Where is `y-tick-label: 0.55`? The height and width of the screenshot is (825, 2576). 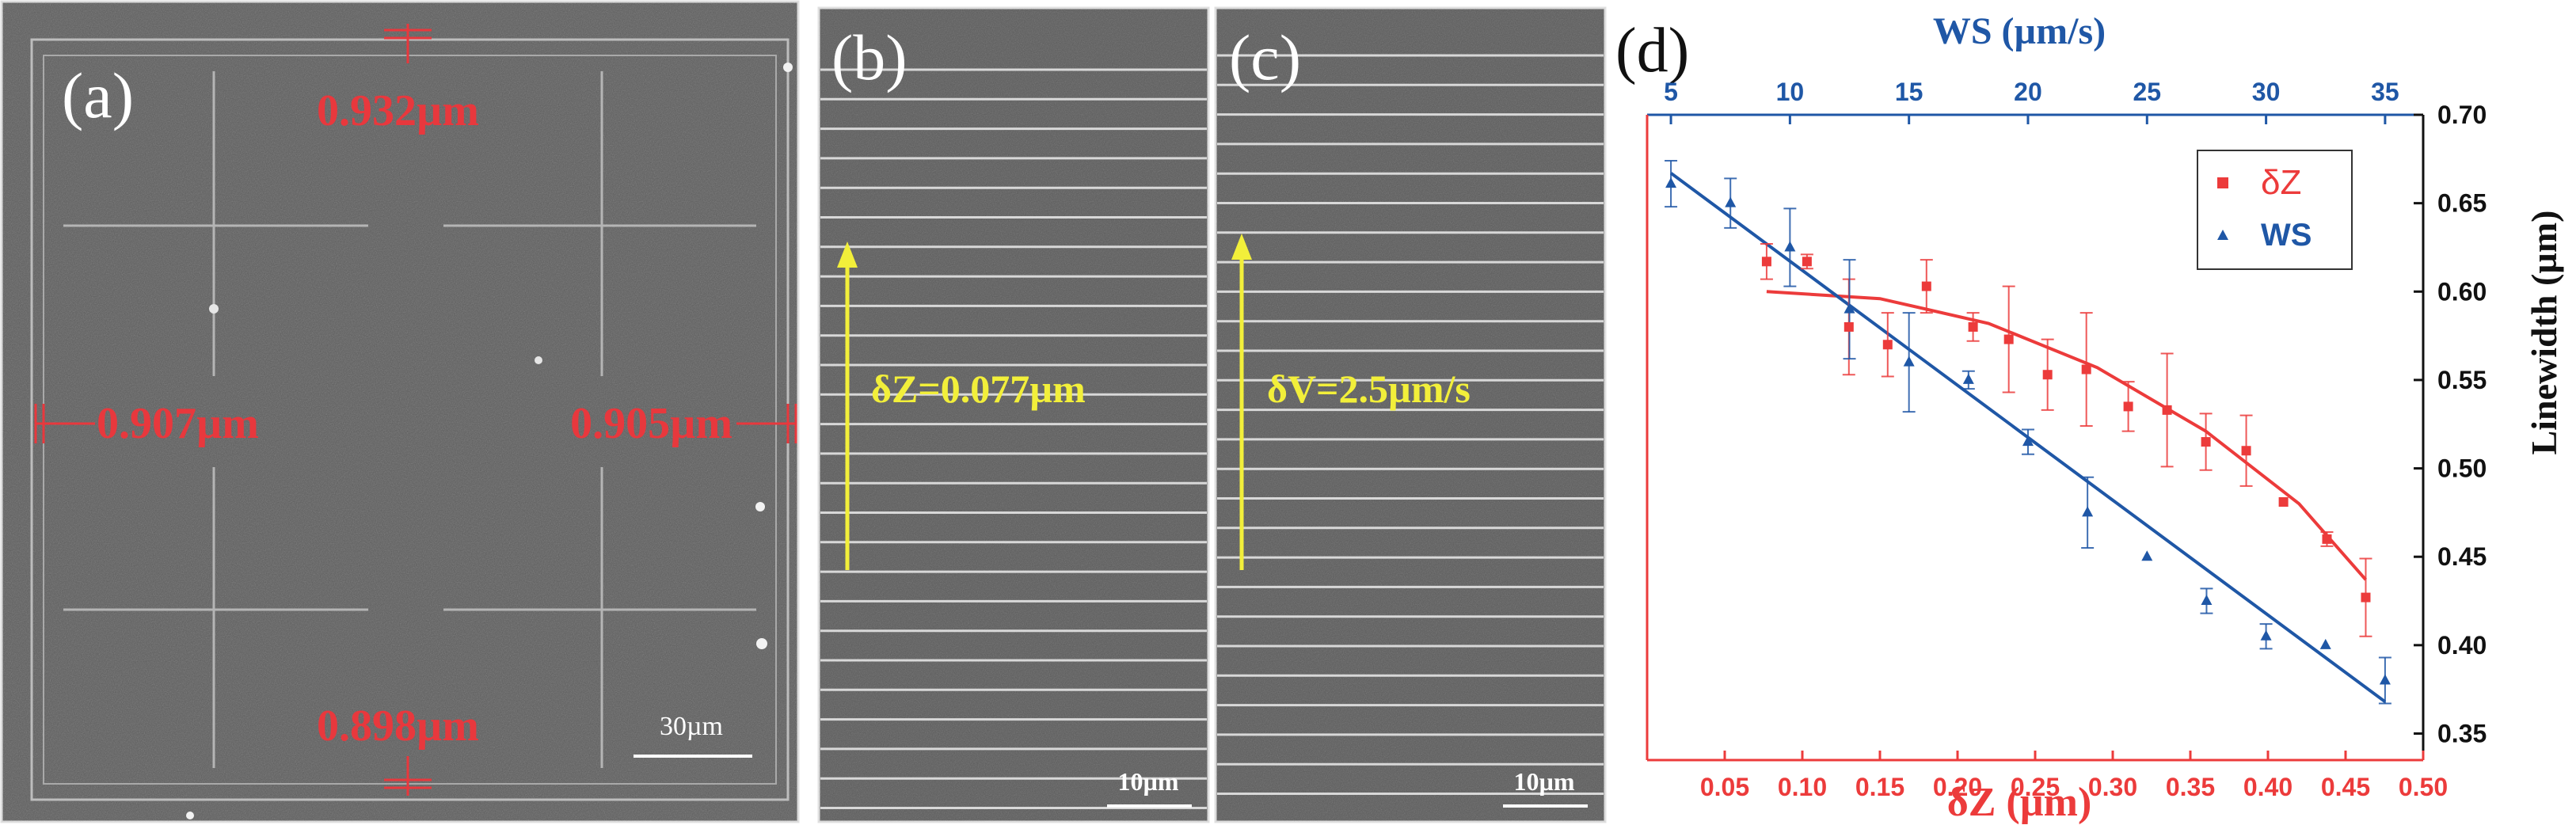
y-tick-label: 0.55 is located at coordinates (2462, 380).